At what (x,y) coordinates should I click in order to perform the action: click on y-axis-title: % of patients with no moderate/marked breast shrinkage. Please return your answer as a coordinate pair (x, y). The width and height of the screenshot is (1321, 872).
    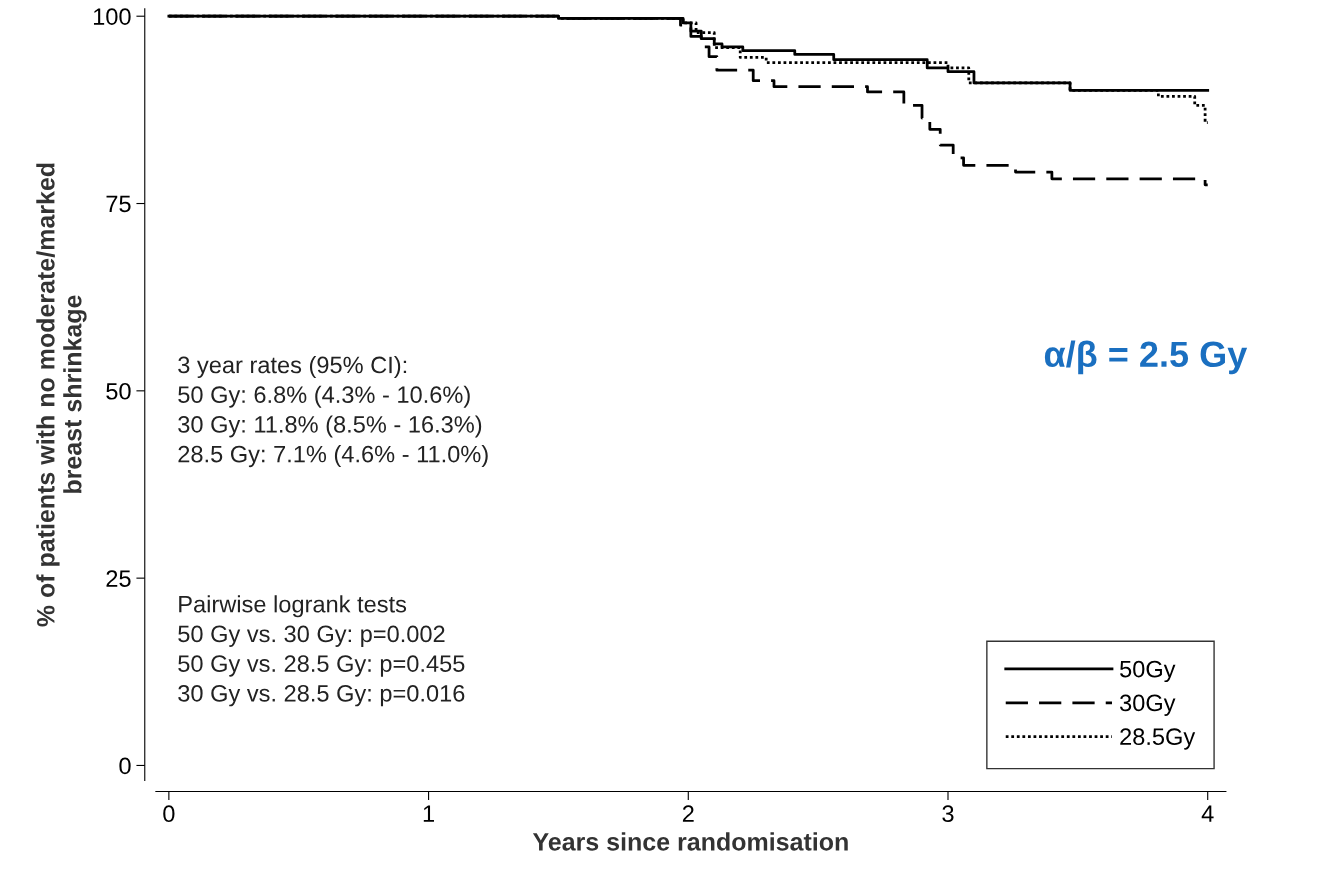
    Looking at the image, I should click on (61, 395).